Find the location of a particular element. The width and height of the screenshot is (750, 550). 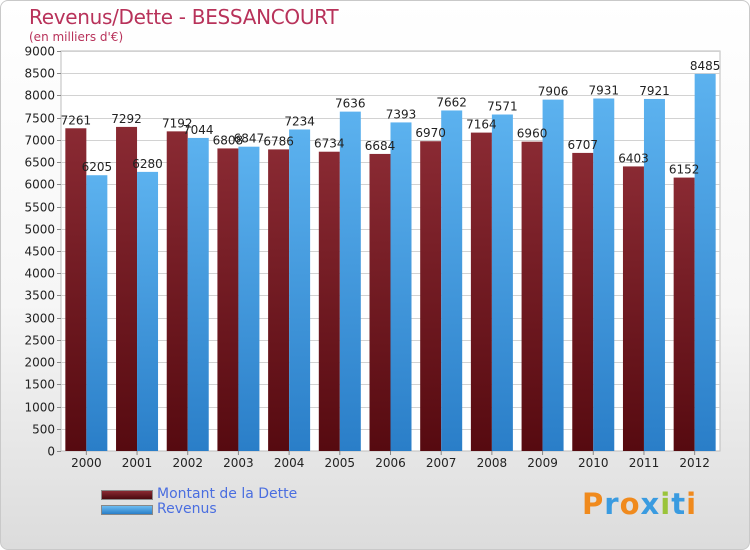

value-label-revenus: 7931 is located at coordinates (603, 91).